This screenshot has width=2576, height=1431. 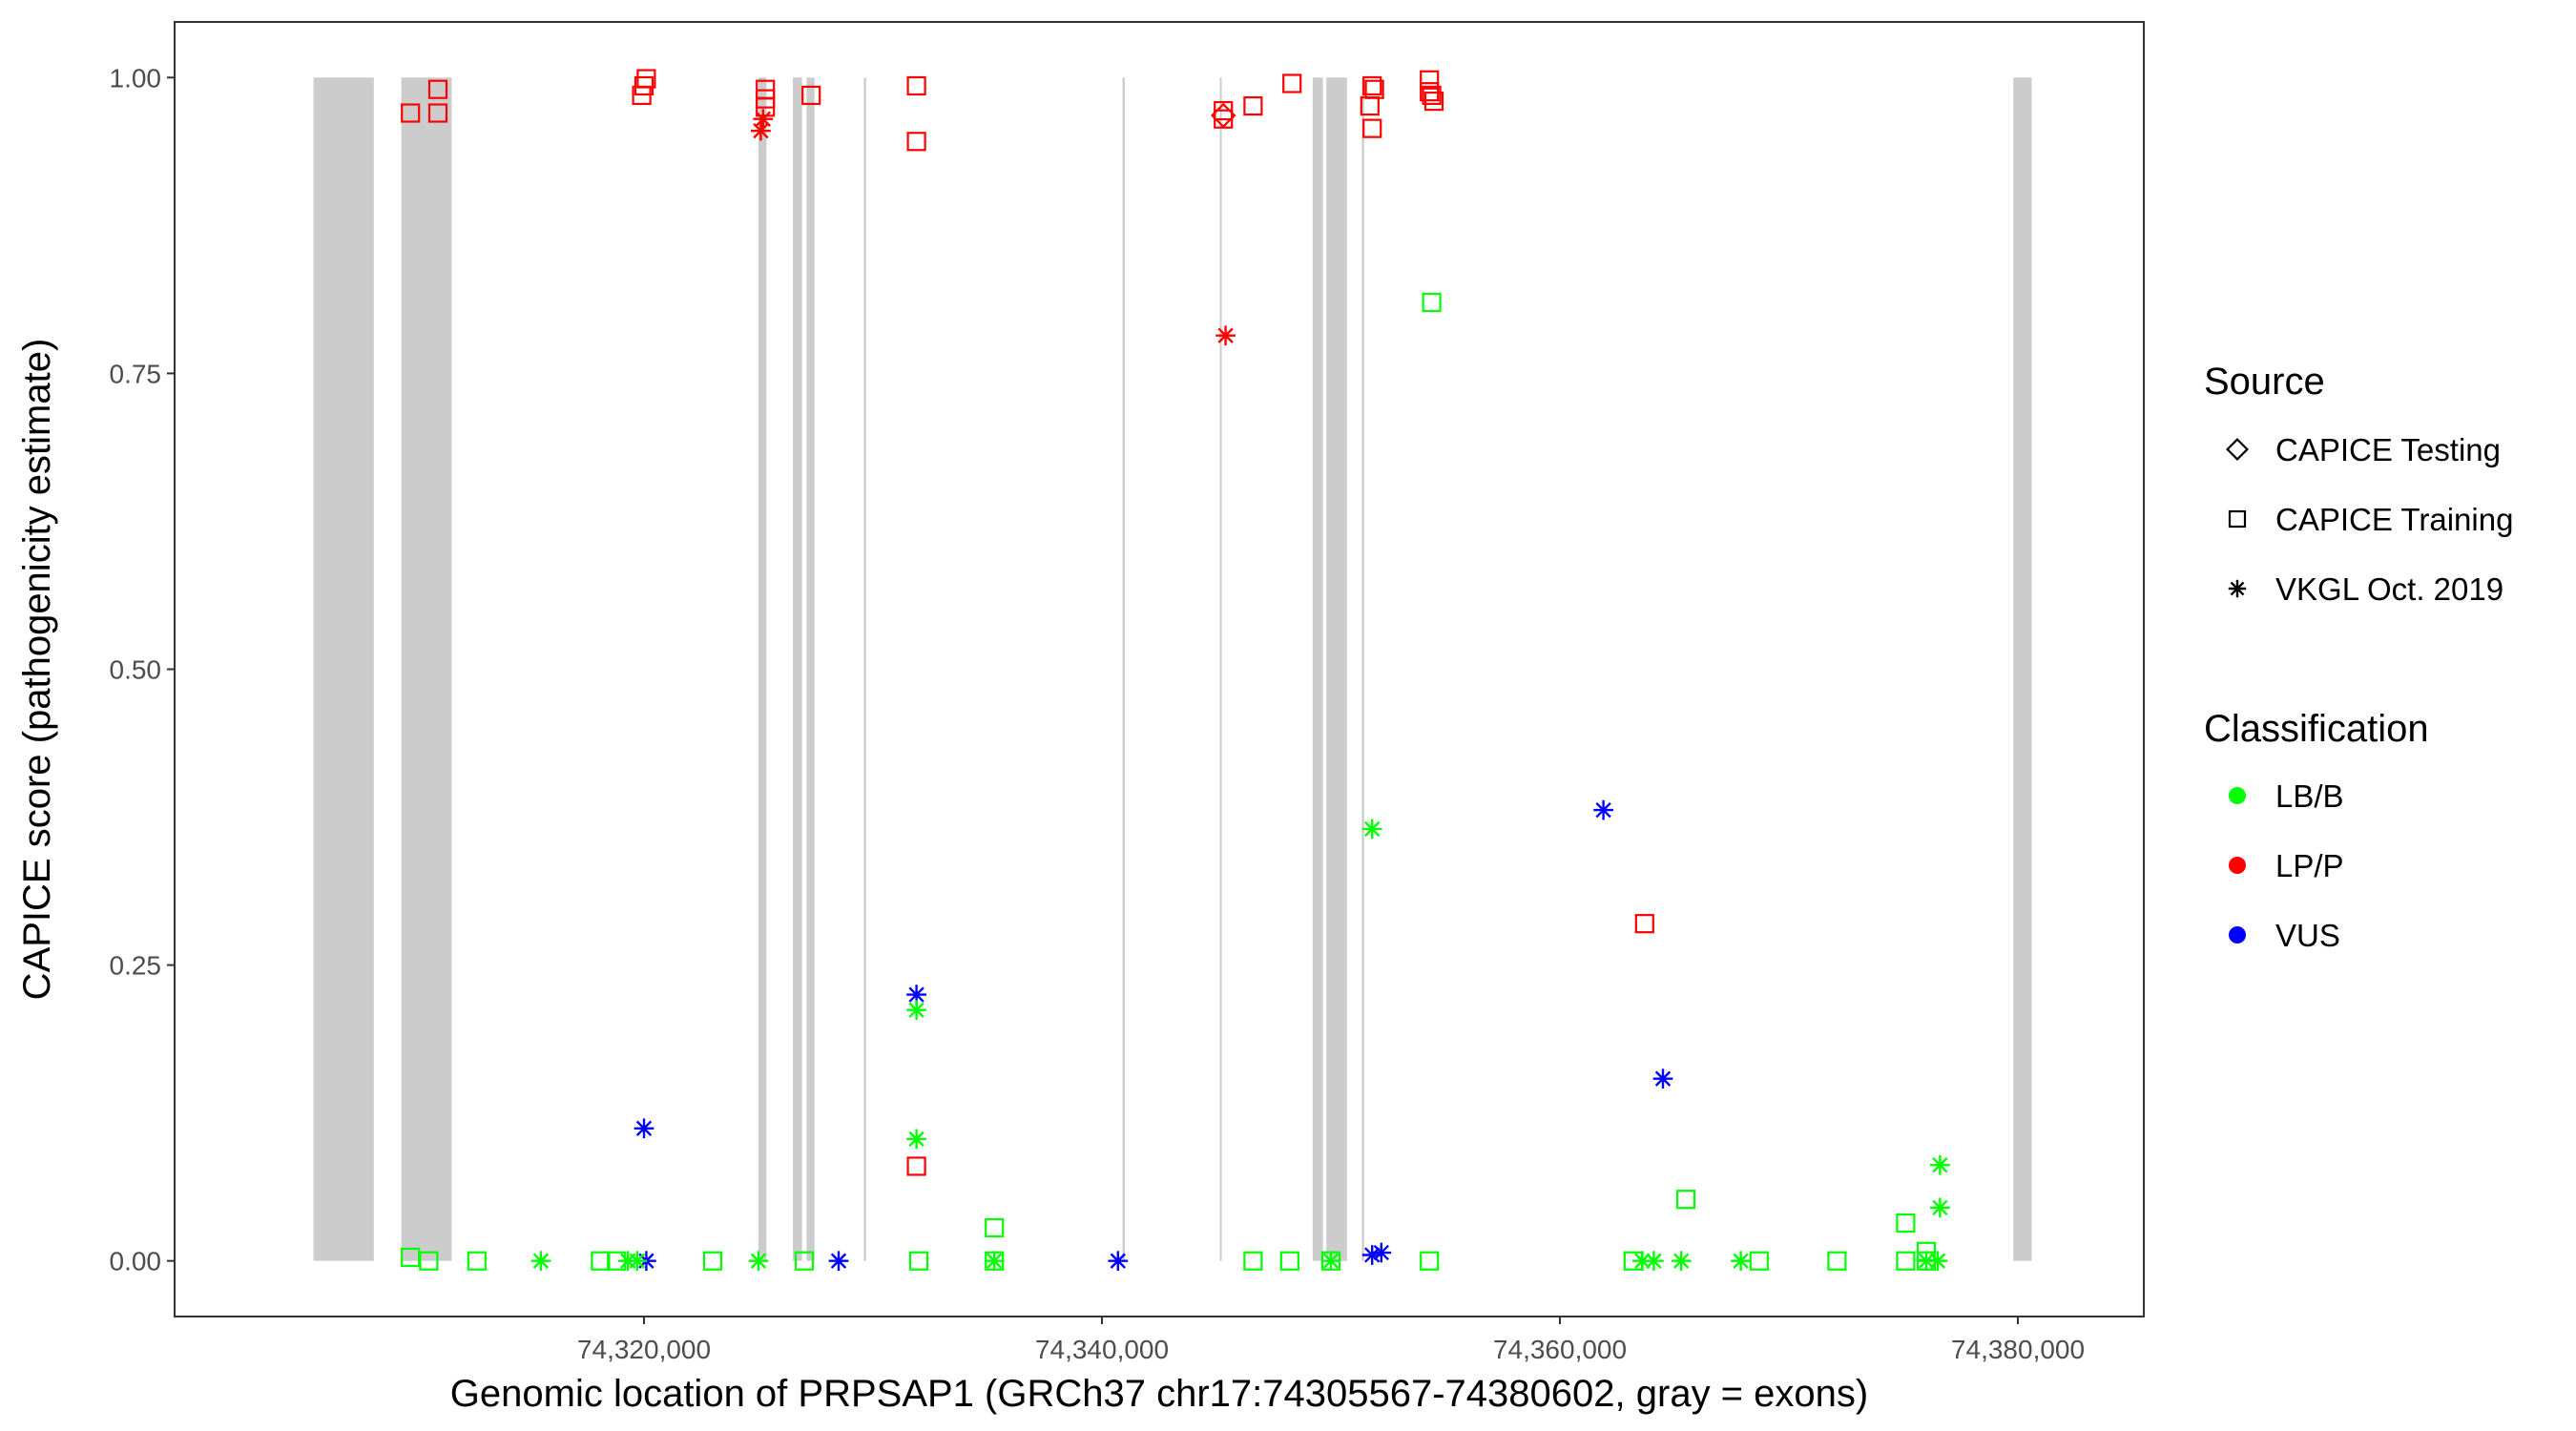 I want to click on legend-source-title: Source, so click(x=2264, y=382).